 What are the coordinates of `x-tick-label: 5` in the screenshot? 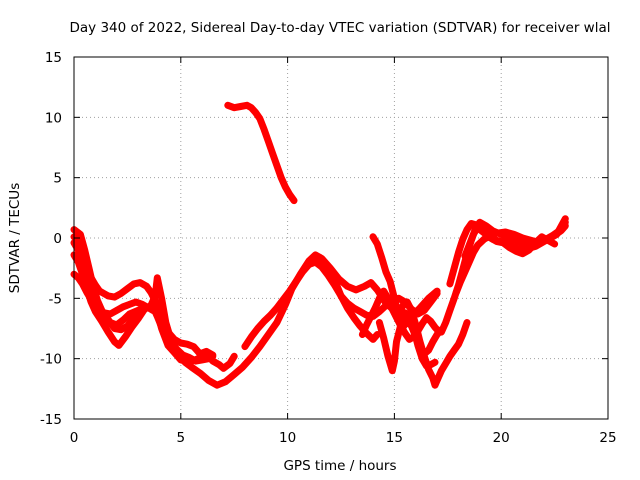 It's located at (181, 438).